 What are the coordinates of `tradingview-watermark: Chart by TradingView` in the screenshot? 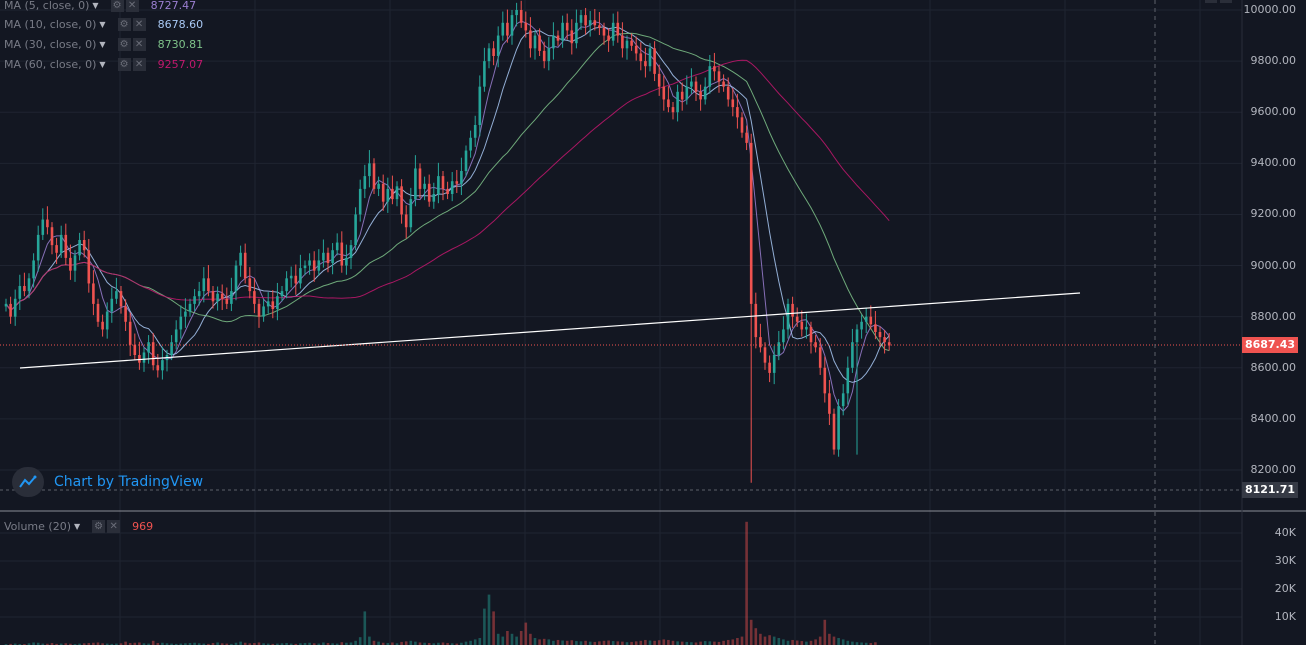 It's located at (107, 482).